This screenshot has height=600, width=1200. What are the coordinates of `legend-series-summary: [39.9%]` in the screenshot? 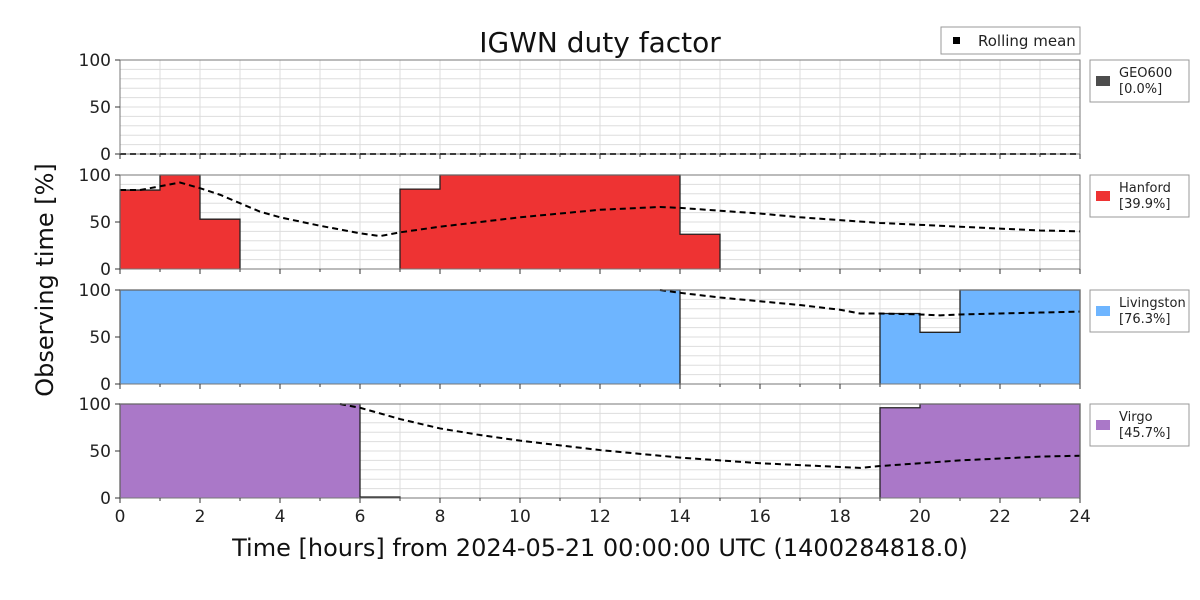 It's located at (1144, 204).